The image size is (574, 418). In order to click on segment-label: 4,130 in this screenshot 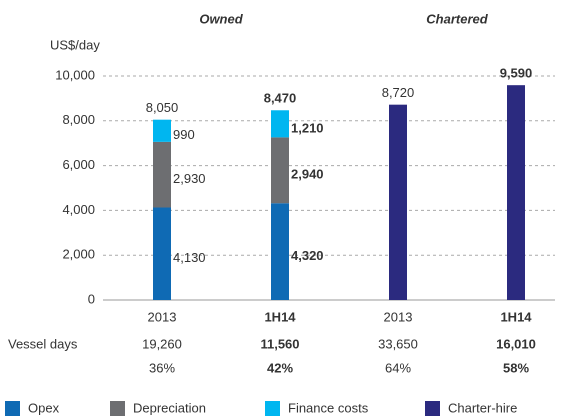, I will do `click(189, 257)`.